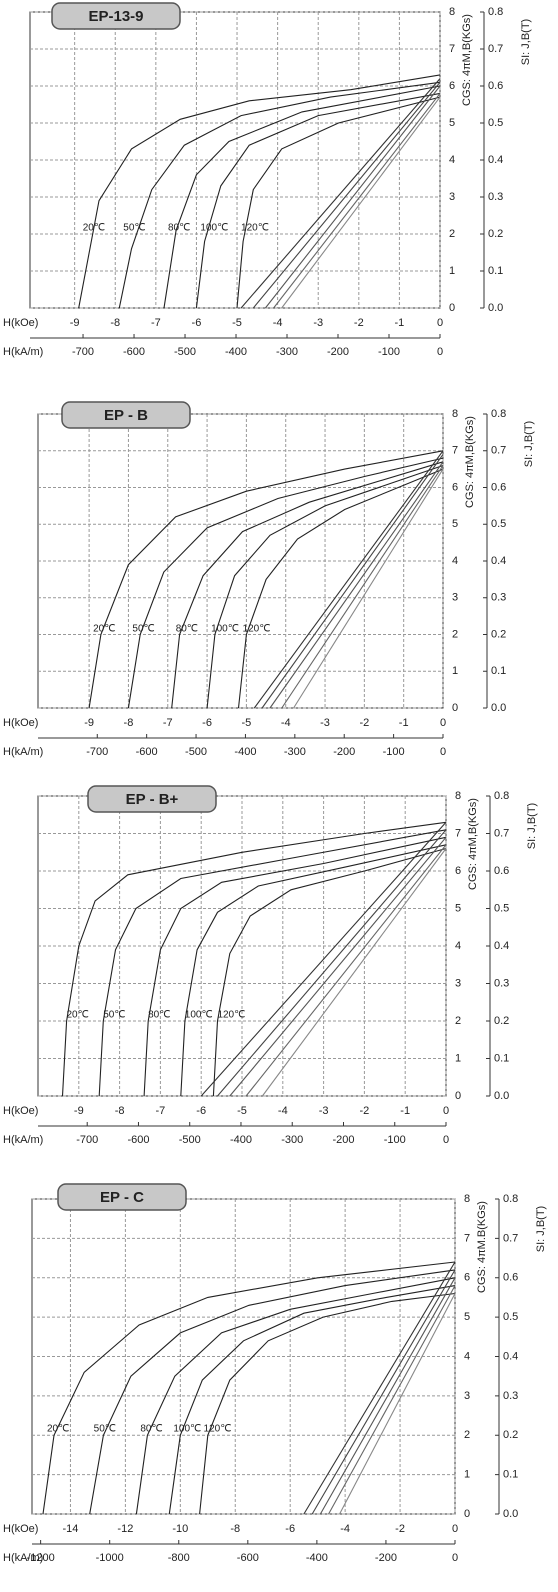 Image resolution: width=558 pixels, height=1592 pixels. Describe the element at coordinates (125, 1529) in the screenshot. I see `x-tick-label: -12` at that location.